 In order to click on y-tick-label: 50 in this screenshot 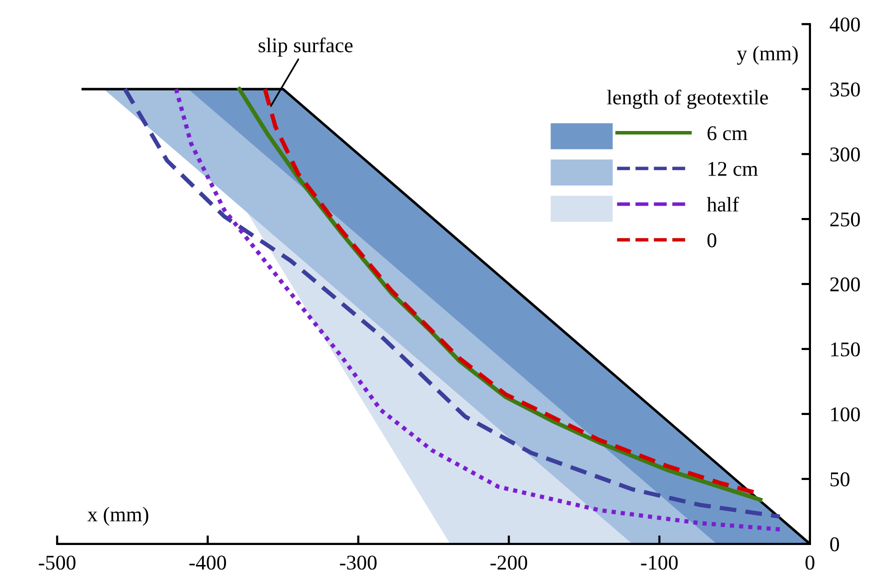, I will do `click(840, 479)`.